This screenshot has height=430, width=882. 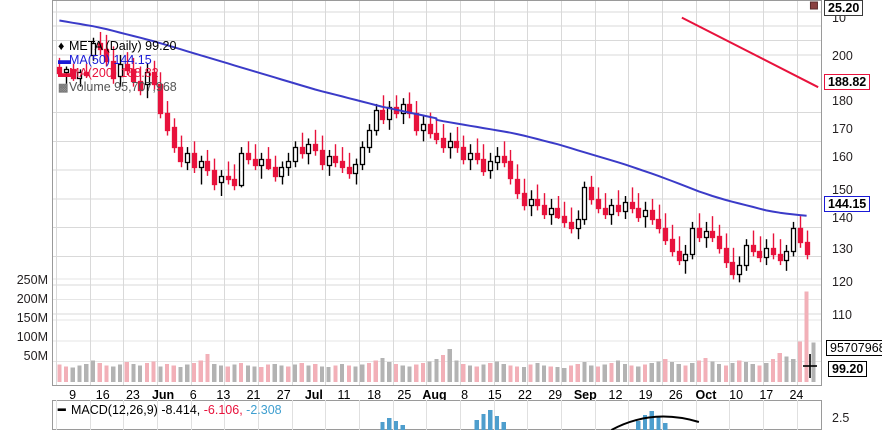 What do you see at coordinates (525, 395) in the screenshot?
I see `date-tick-22: 22` at bounding box center [525, 395].